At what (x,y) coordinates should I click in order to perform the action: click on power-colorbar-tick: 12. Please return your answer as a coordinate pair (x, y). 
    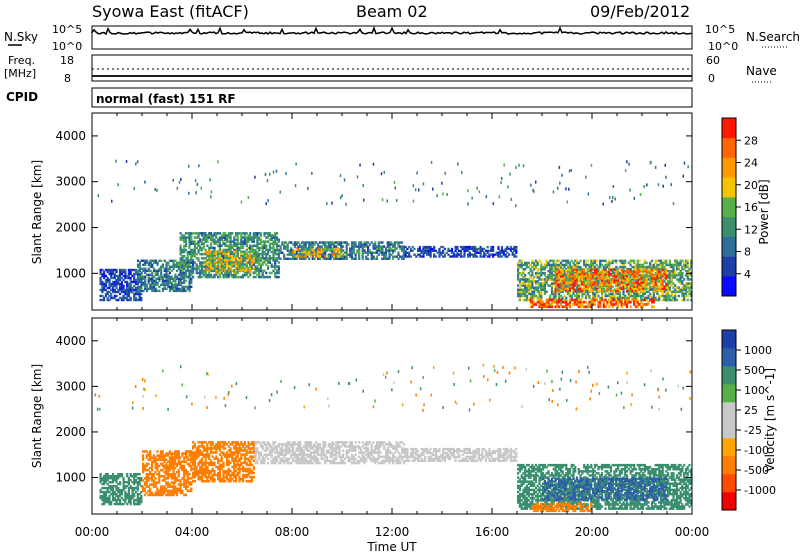
    Looking at the image, I should click on (751, 229).